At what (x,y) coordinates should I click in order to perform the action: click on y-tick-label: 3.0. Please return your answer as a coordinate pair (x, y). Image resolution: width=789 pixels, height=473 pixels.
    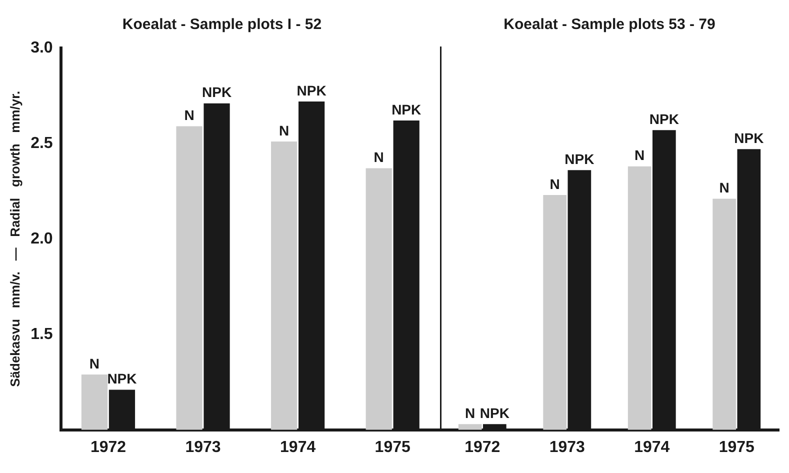
    Looking at the image, I should click on (41, 47).